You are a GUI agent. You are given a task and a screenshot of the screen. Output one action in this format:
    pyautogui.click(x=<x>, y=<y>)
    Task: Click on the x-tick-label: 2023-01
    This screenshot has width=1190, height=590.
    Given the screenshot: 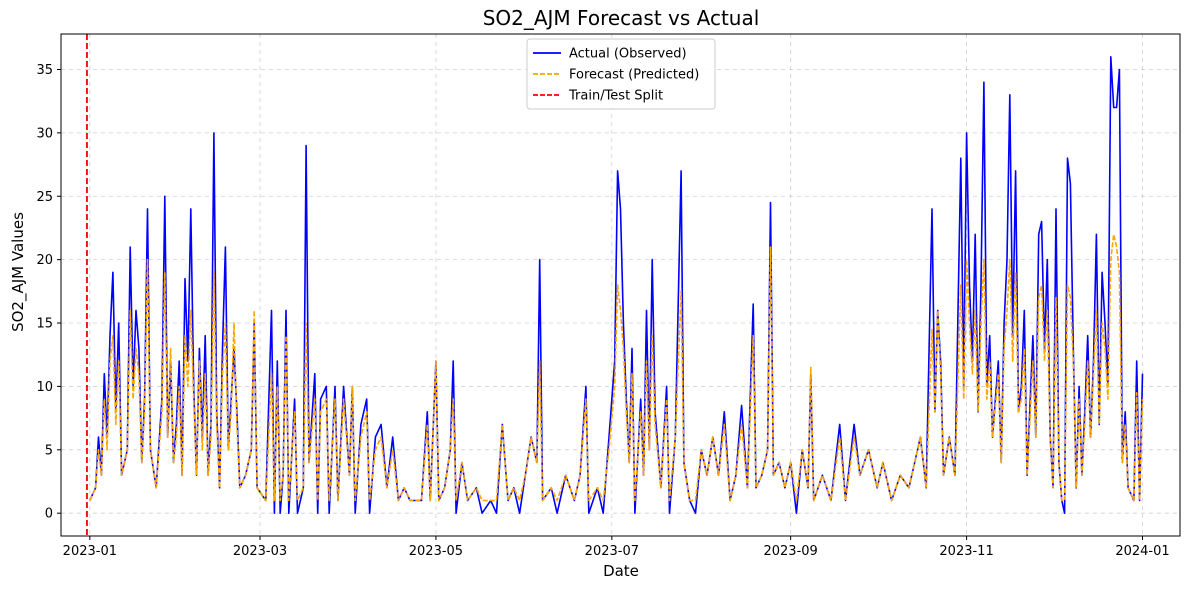 What is the action you would take?
    pyautogui.click(x=90, y=551)
    